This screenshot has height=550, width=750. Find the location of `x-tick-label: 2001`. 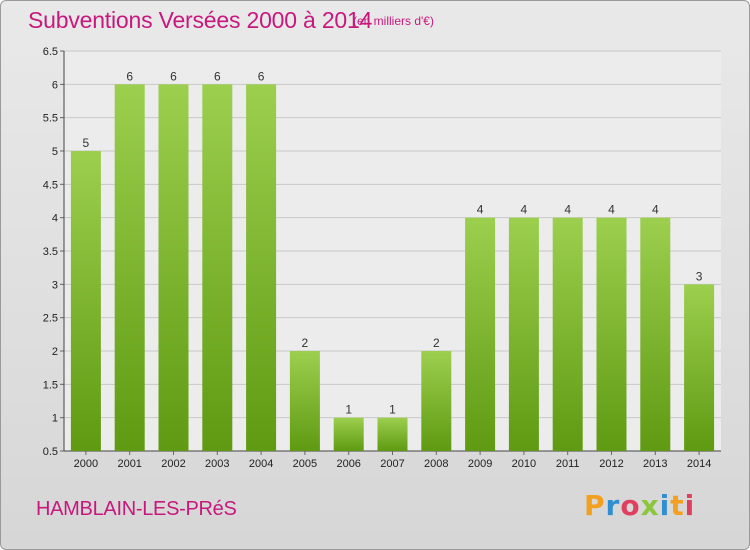

x-tick-label: 2001 is located at coordinates (129, 464).